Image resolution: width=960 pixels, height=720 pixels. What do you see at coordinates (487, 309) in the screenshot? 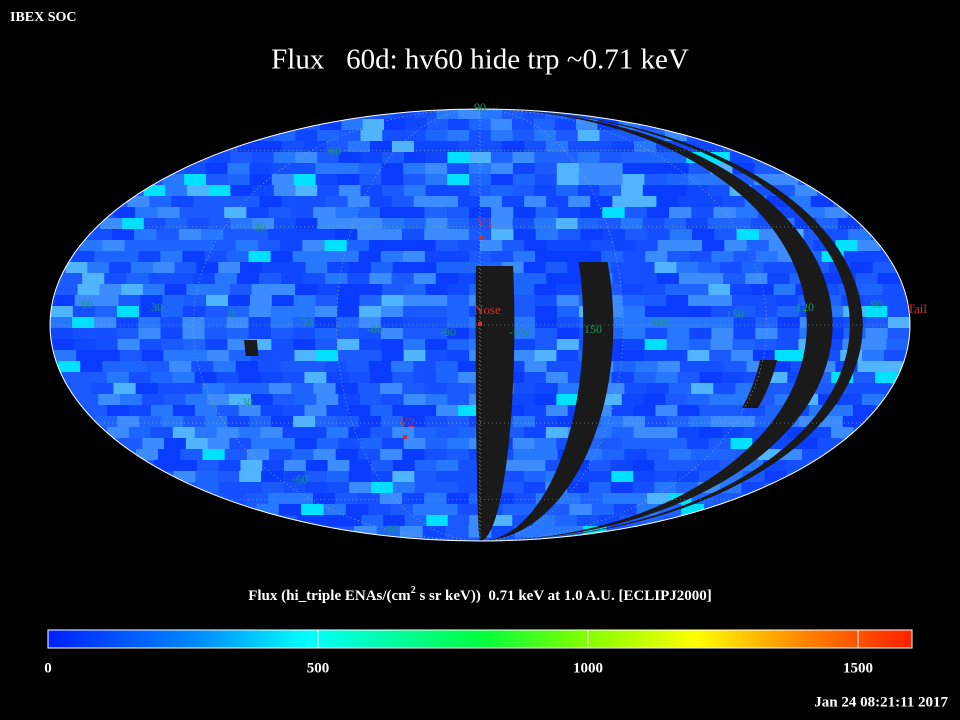
I see `marker-label: Nose` at bounding box center [487, 309].